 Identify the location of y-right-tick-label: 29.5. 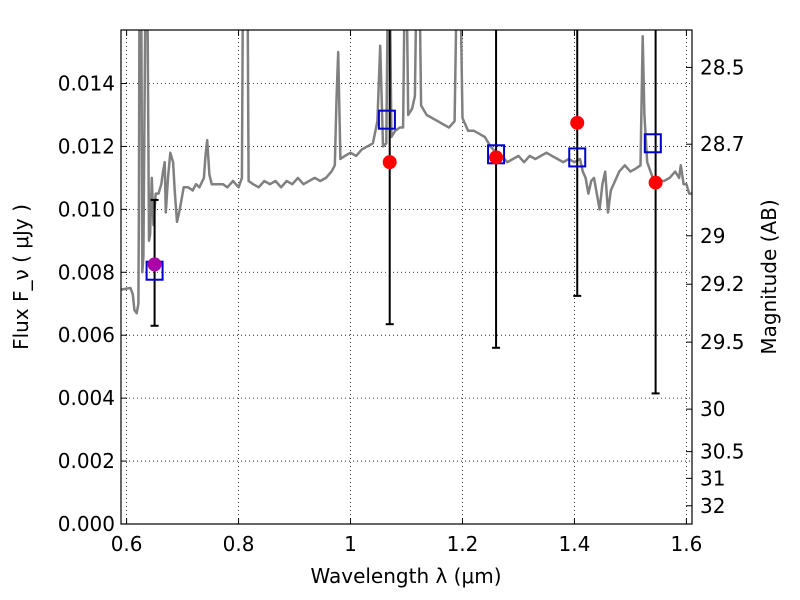
(722, 342).